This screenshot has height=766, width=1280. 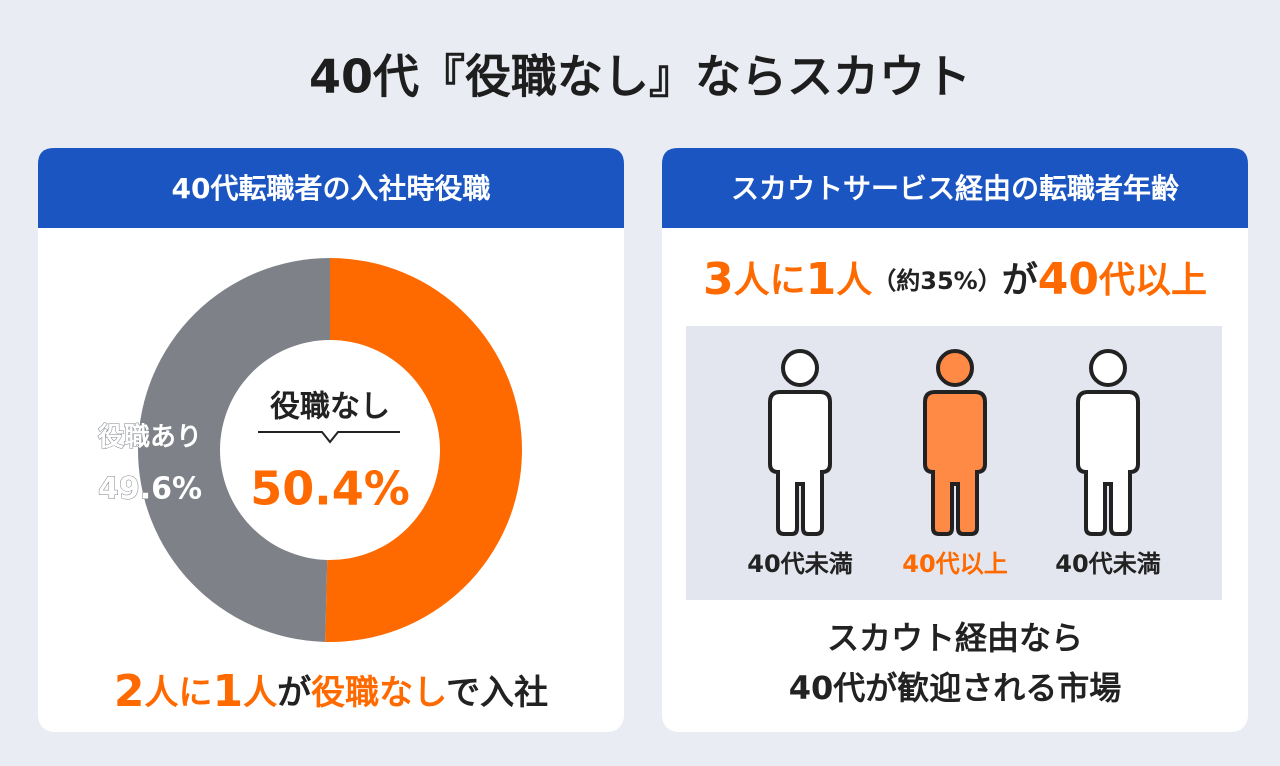 What do you see at coordinates (378, 693) in the screenshot?
I see `text-part: 役職なし` at bounding box center [378, 693].